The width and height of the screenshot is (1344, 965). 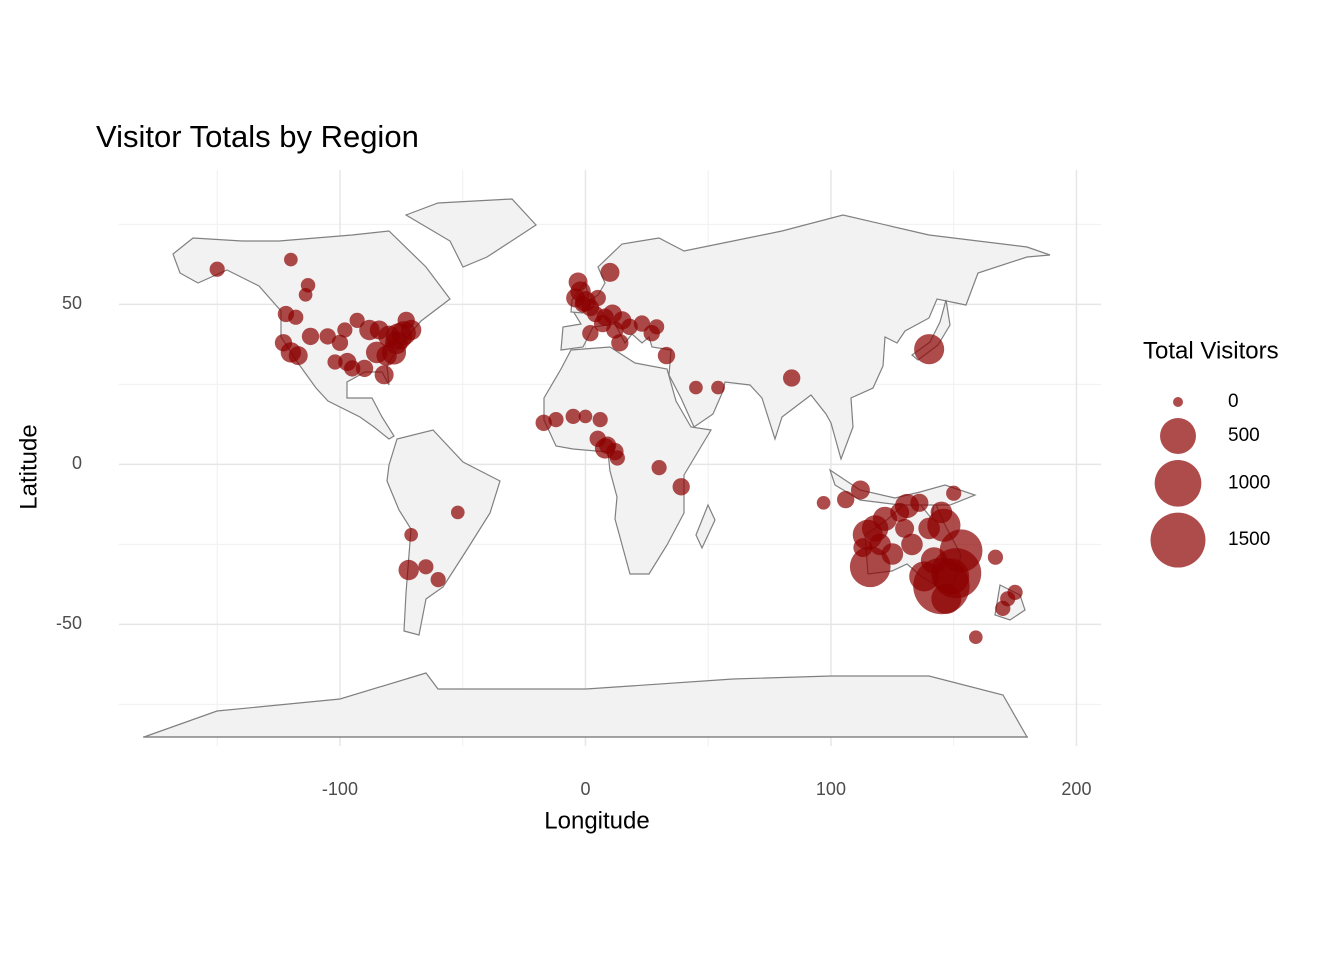 I want to click on africa, so click(x=627, y=460).